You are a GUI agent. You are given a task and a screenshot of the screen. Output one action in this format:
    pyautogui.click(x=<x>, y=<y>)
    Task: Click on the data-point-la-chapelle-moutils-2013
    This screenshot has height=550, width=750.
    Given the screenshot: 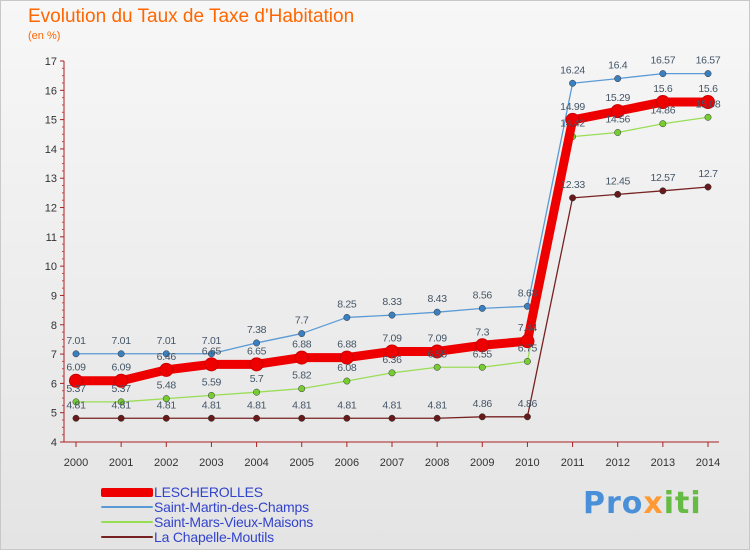 What is the action you would take?
    pyautogui.click(x=663, y=191)
    